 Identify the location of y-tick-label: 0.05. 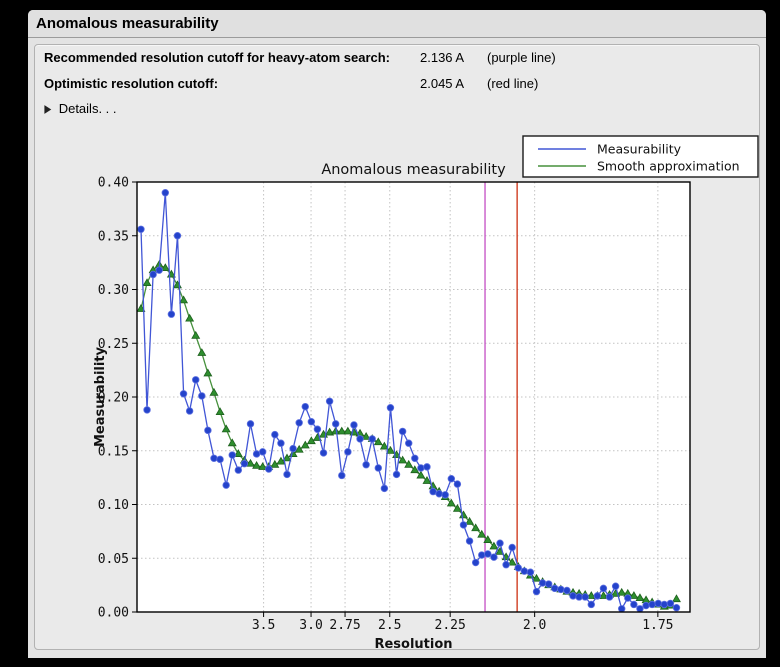
(113, 559).